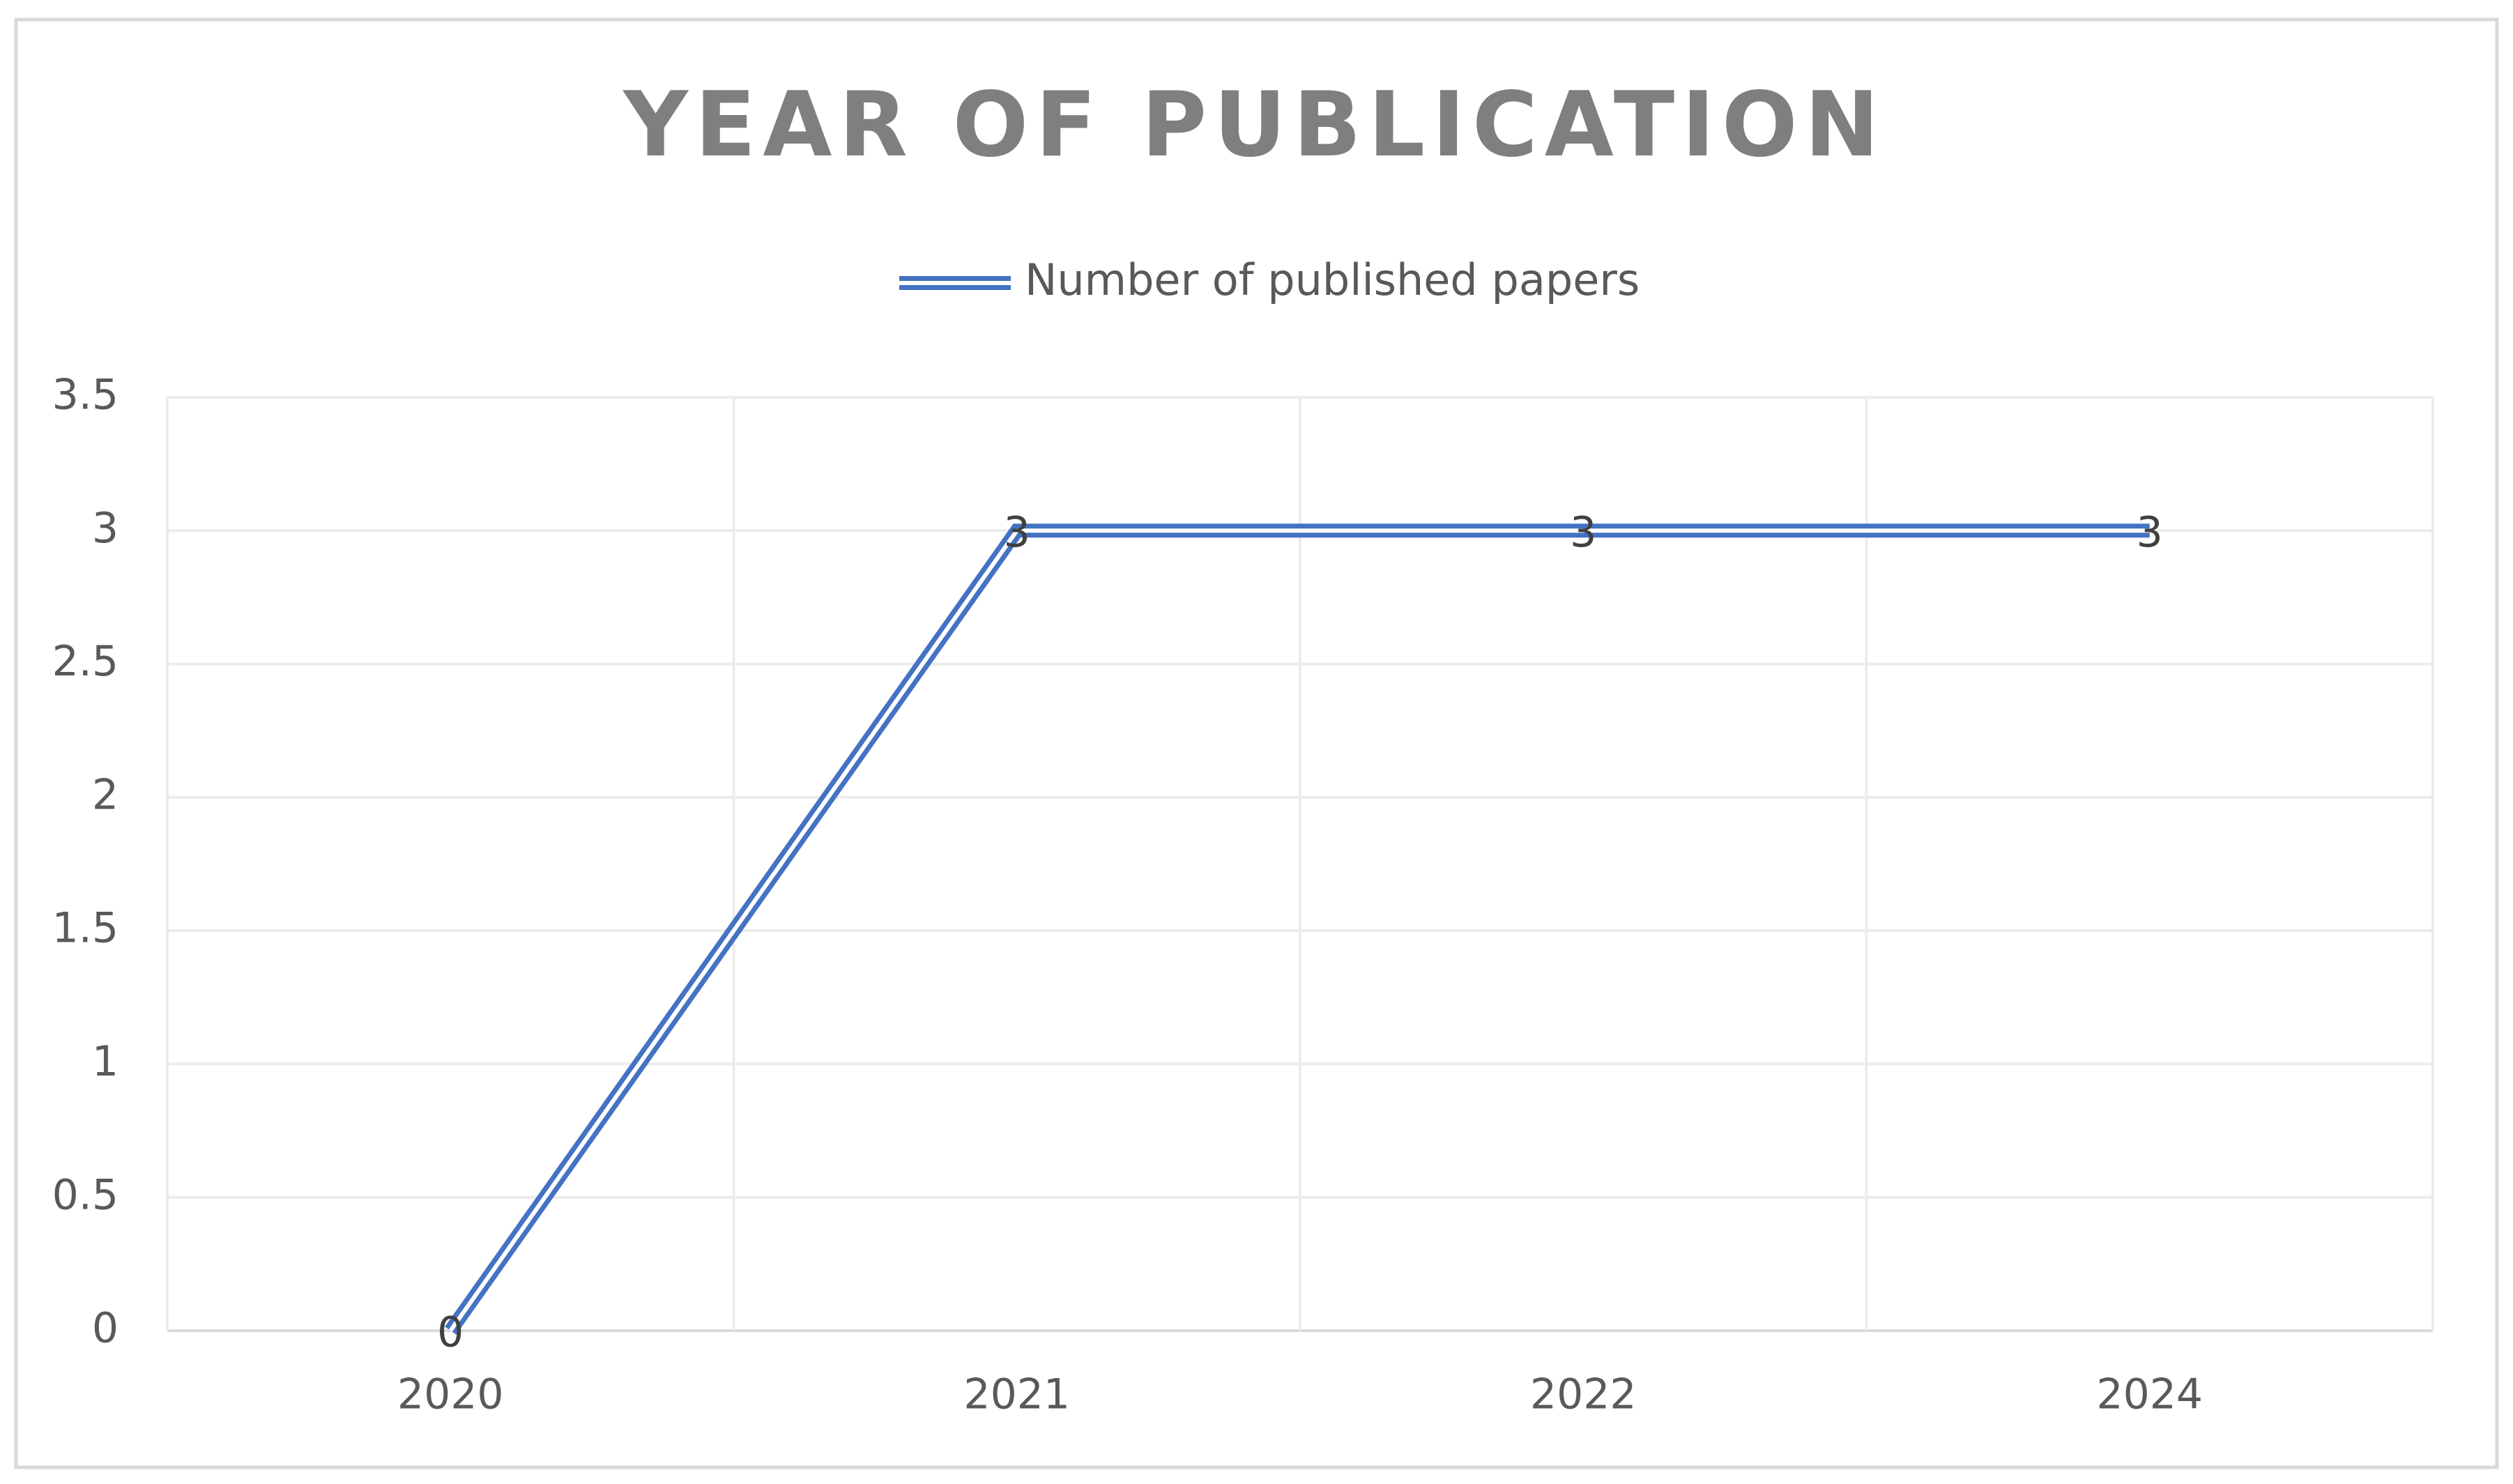 The width and height of the screenshot is (2513, 1484). I want to click on x-tick-label: 2024, so click(2149, 1394).